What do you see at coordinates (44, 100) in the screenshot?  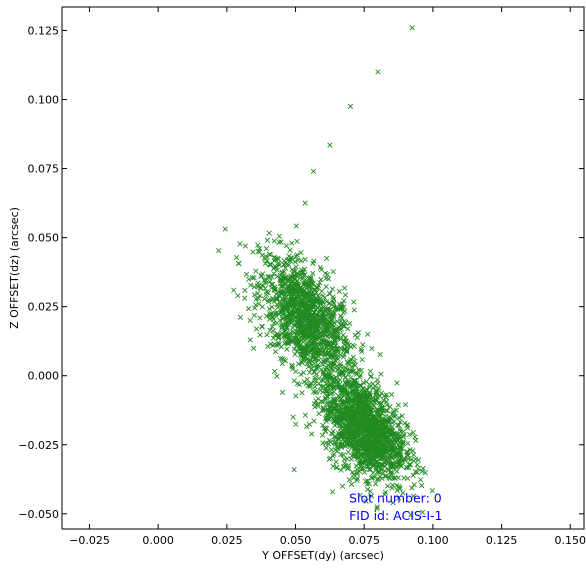 I see `y-tick-label: 0.100` at bounding box center [44, 100].